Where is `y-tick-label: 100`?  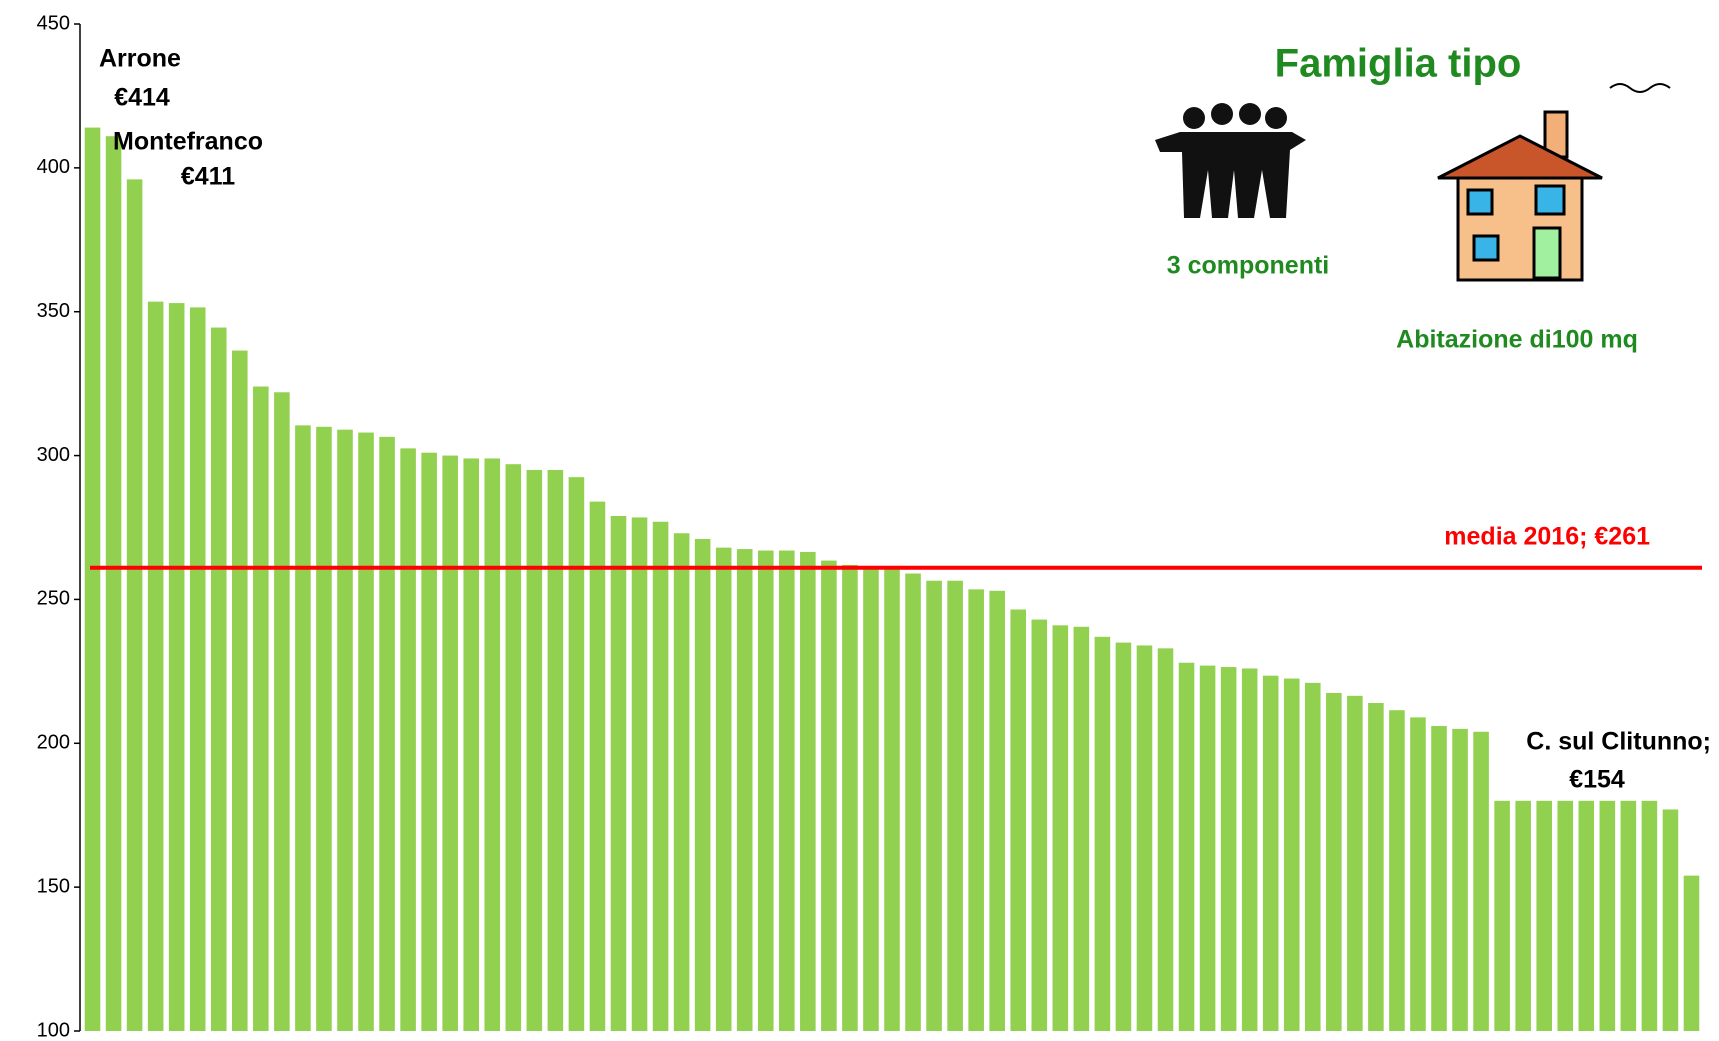
y-tick-label: 100 is located at coordinates (53, 1030).